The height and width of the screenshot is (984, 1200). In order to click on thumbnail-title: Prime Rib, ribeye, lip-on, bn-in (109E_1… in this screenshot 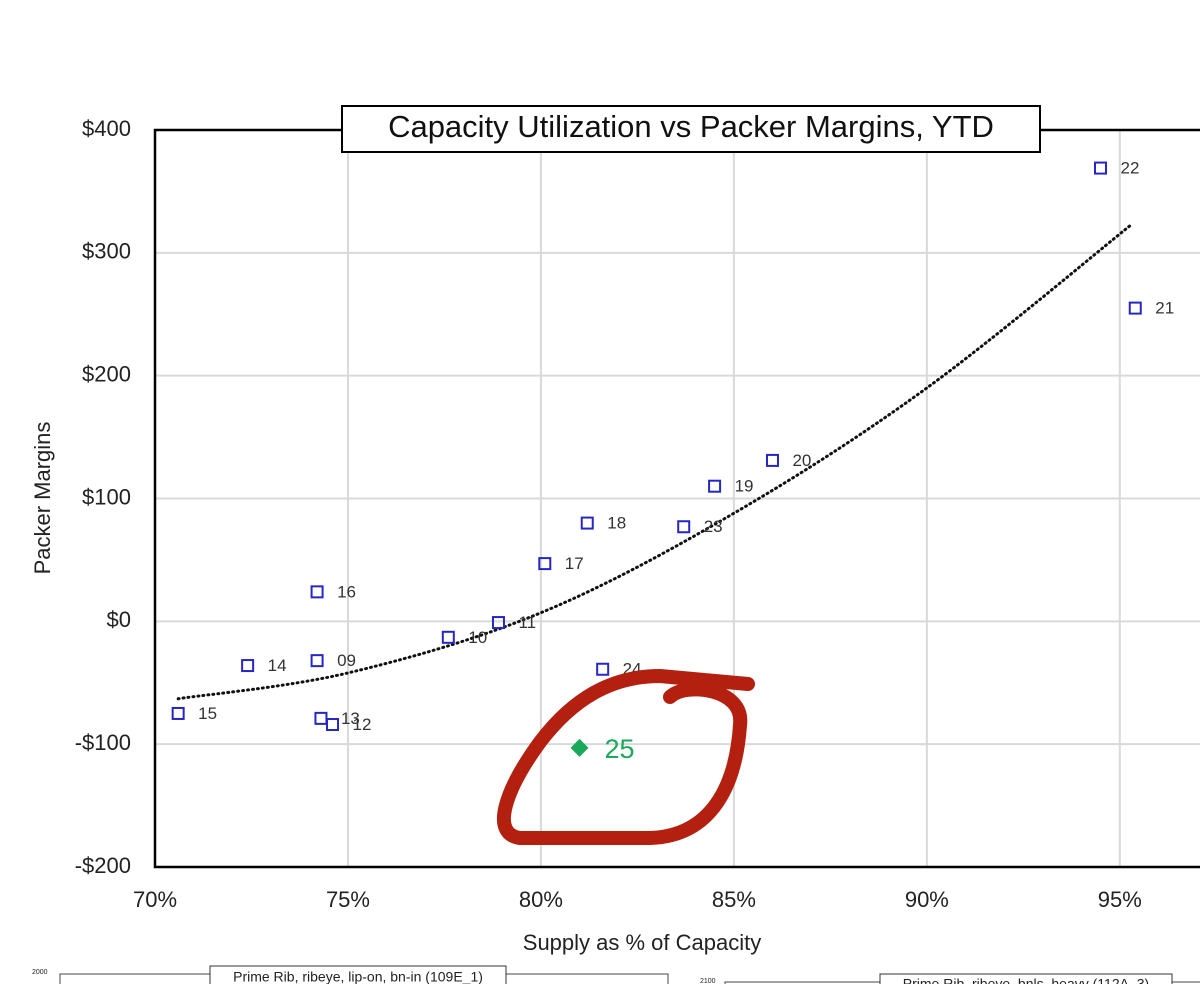, I will do `click(358, 976)`.